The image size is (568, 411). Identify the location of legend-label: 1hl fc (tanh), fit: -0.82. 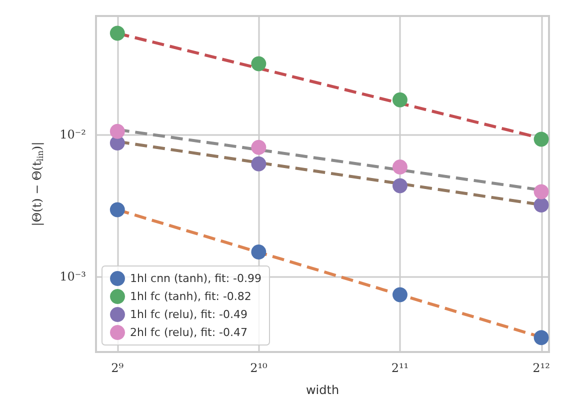
(191, 296).